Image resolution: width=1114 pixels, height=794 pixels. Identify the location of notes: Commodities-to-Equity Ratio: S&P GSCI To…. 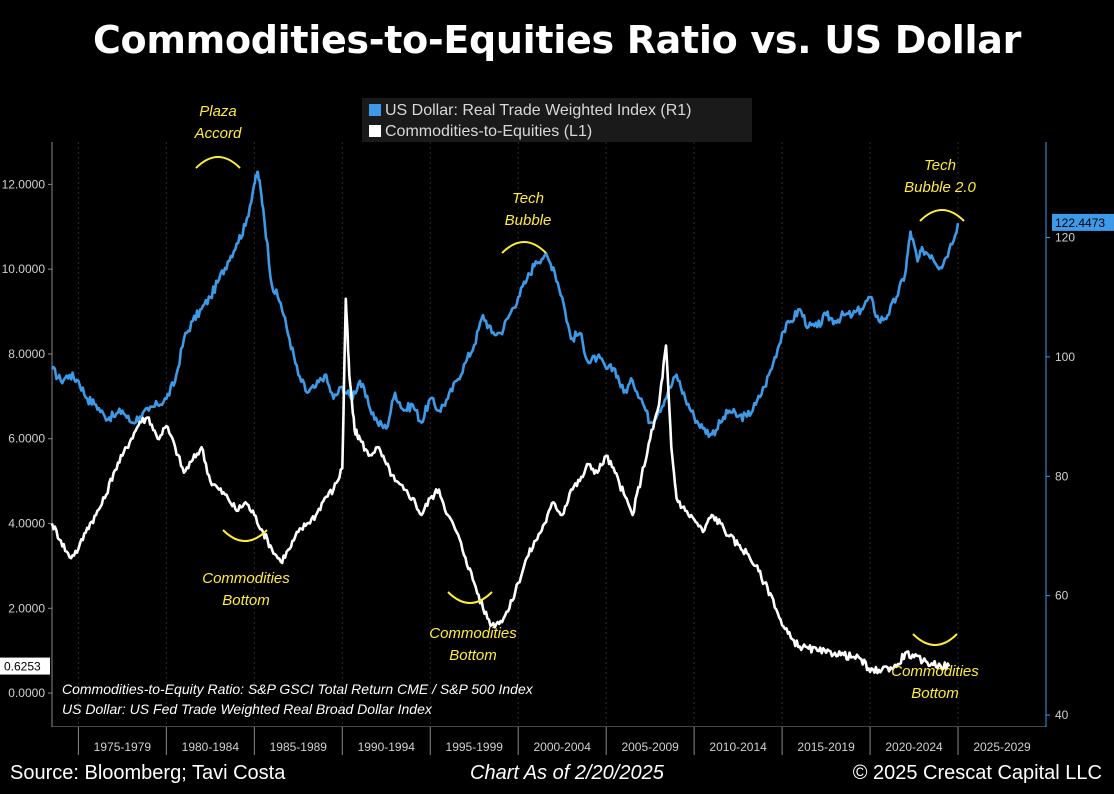
(298, 699).